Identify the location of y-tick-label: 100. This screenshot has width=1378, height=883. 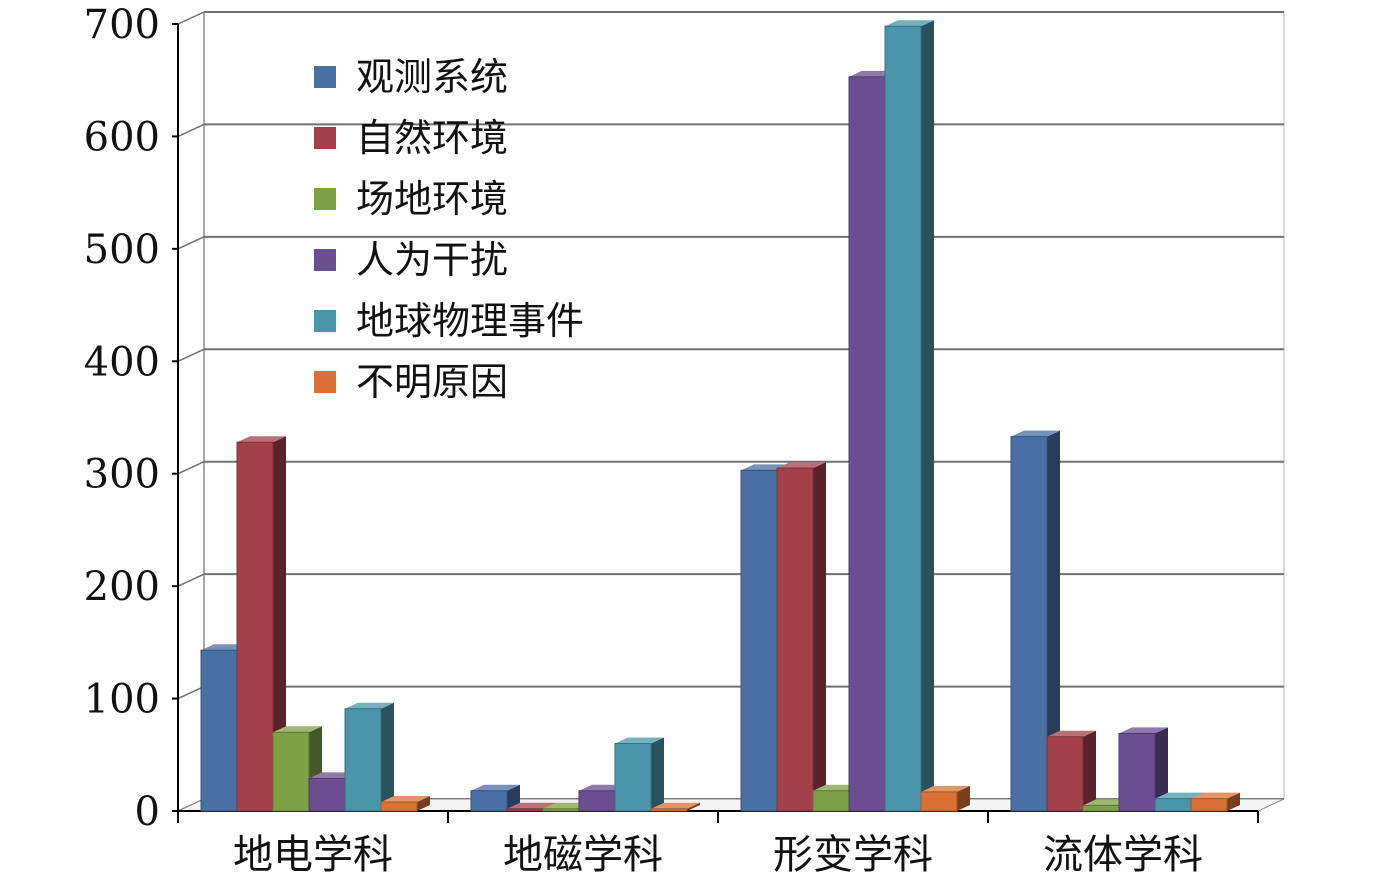
(122, 700).